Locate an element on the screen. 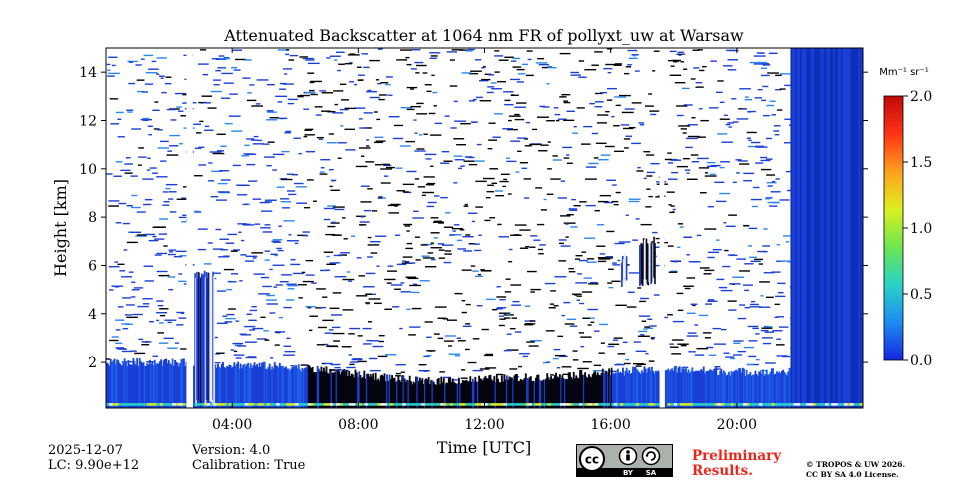  colorbar-tick-label: 0.5 is located at coordinates (921, 295).